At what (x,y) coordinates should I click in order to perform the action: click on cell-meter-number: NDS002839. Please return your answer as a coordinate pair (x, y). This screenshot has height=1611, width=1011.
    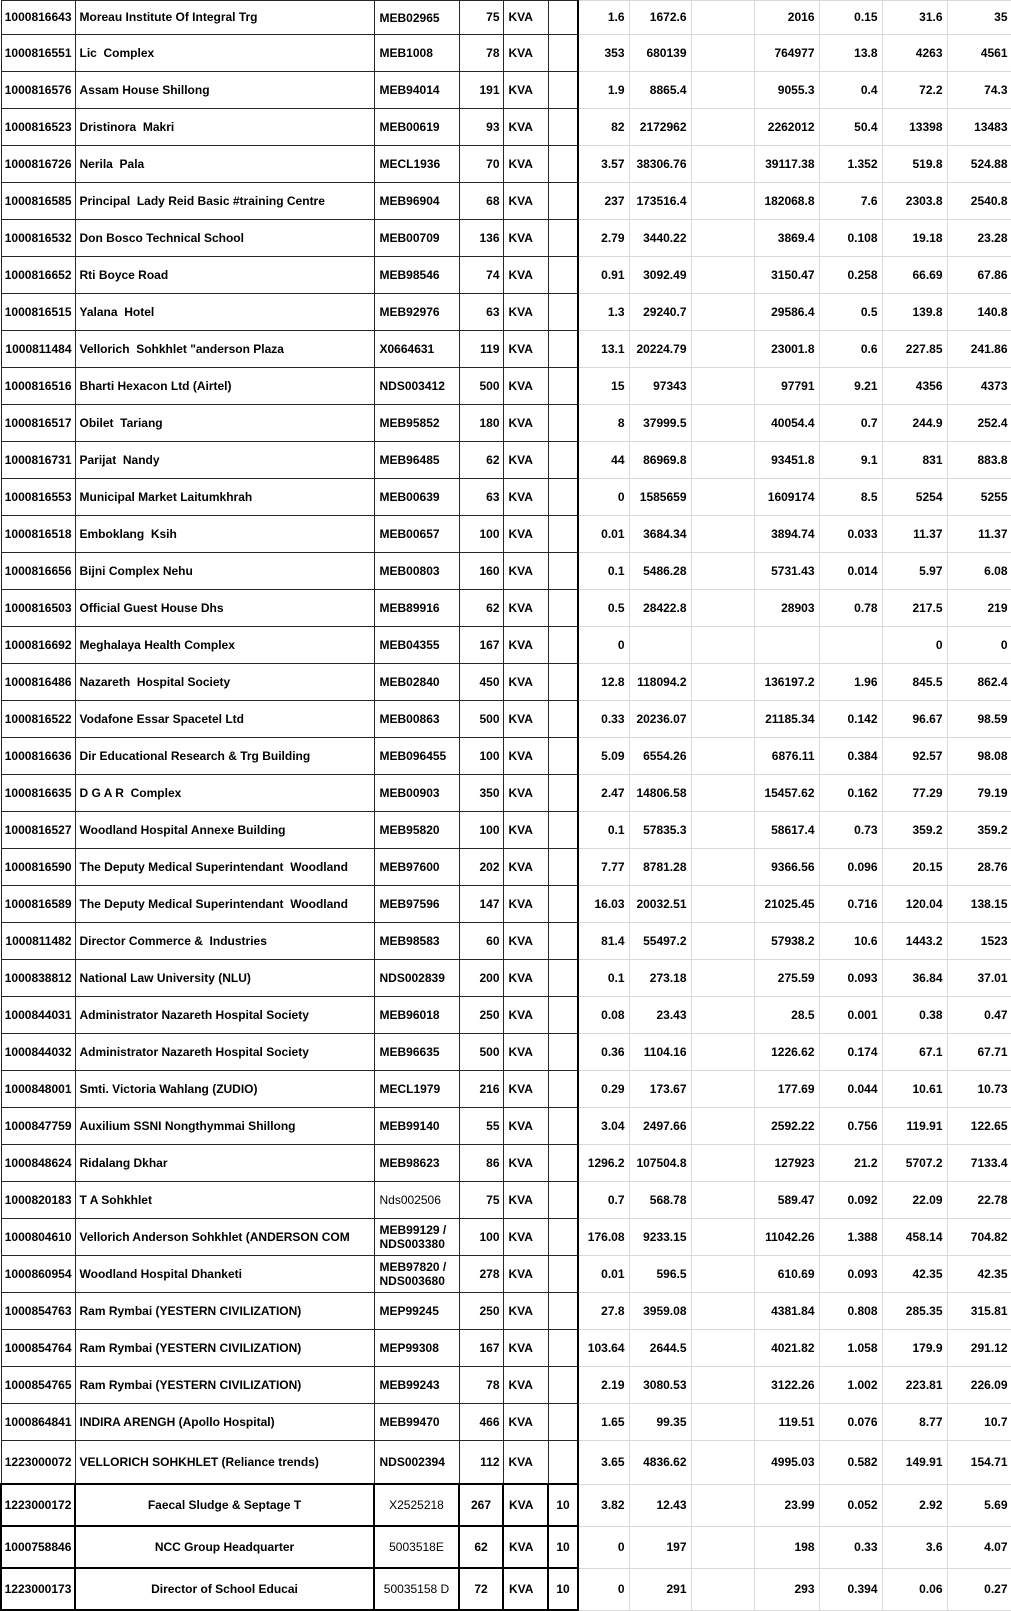
    Looking at the image, I should click on (416, 978).